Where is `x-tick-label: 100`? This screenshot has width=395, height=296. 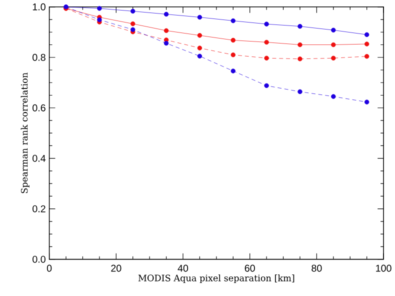
x-tick-label: 100 is located at coordinates (384, 268).